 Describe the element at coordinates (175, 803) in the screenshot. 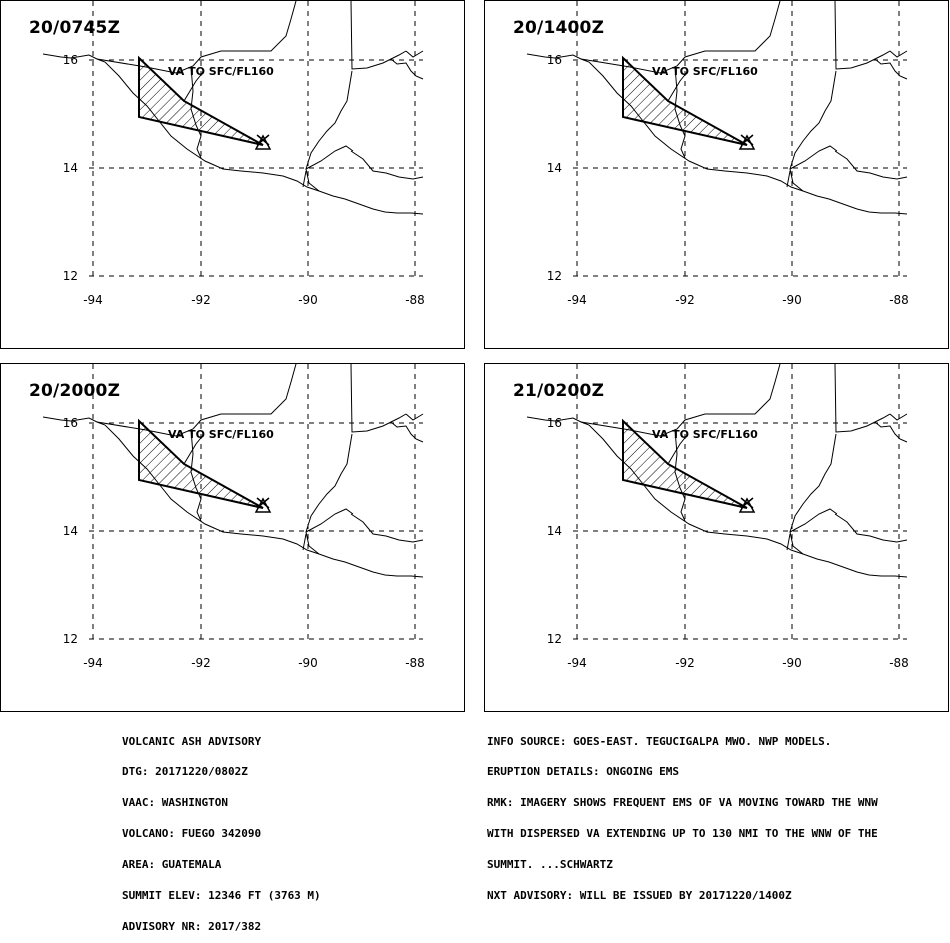

I see `advisory-line: VAAC: WASHINGTON` at that location.